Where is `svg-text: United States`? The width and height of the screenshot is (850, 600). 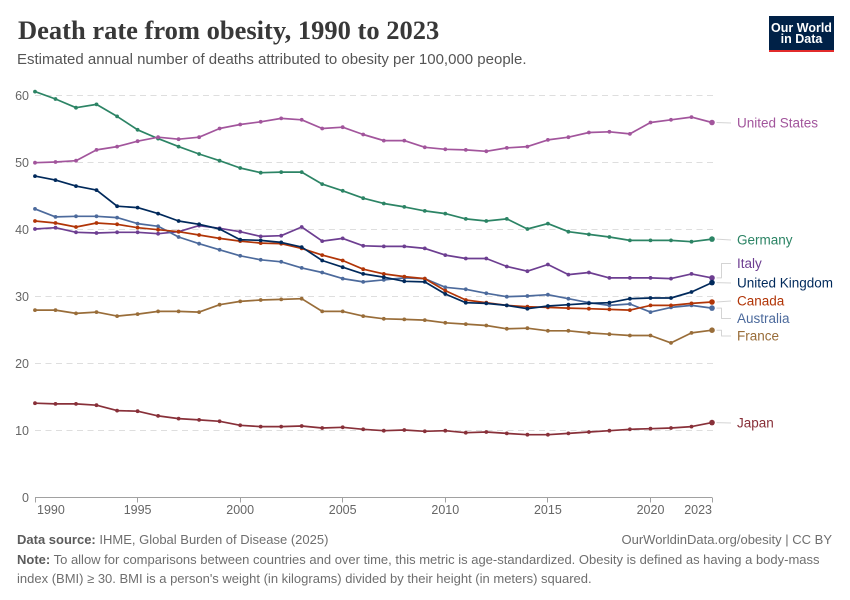 svg-text: United States is located at coordinates (777, 123).